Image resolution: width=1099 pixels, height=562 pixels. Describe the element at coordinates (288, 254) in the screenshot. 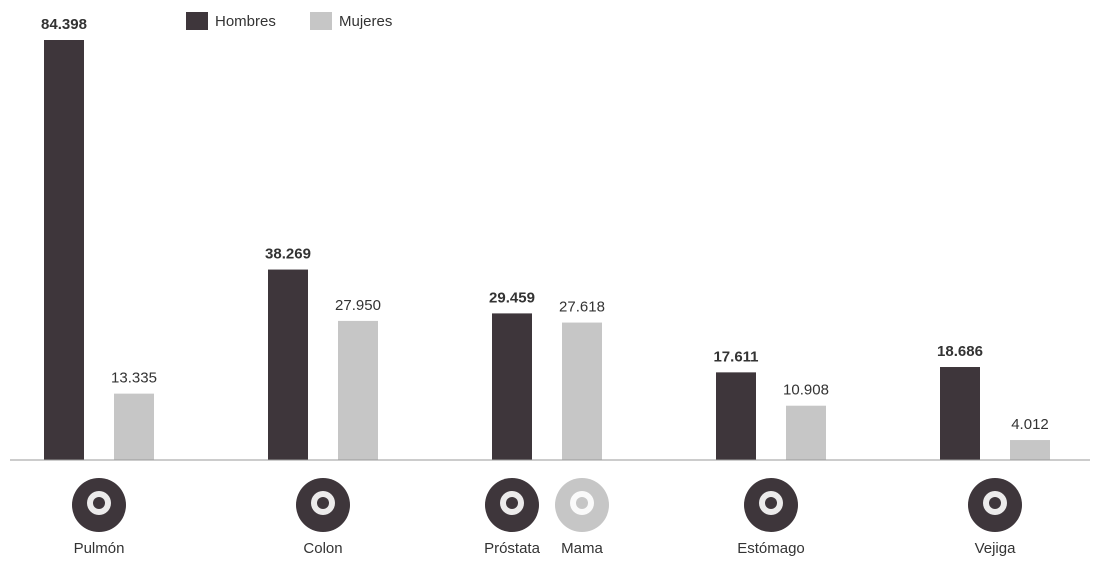

I see `value-label: 38.269` at that location.